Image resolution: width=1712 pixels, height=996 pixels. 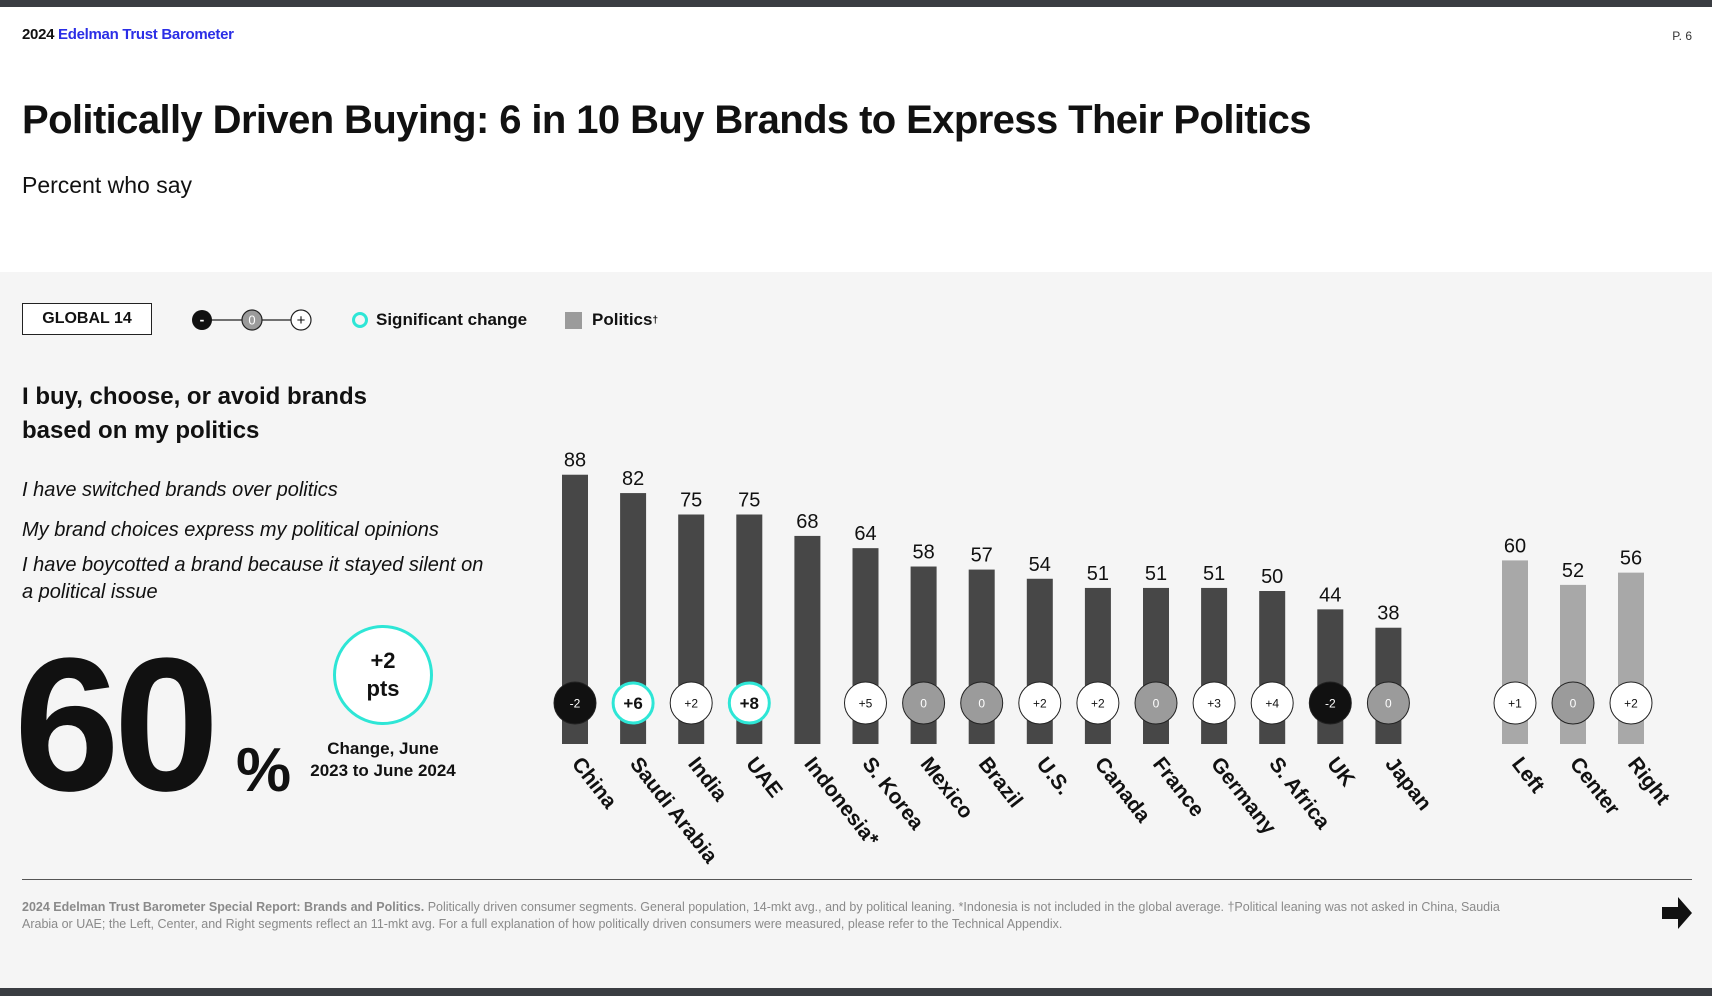 What do you see at coordinates (707, 779) in the screenshot?
I see `category-label-india: India` at bounding box center [707, 779].